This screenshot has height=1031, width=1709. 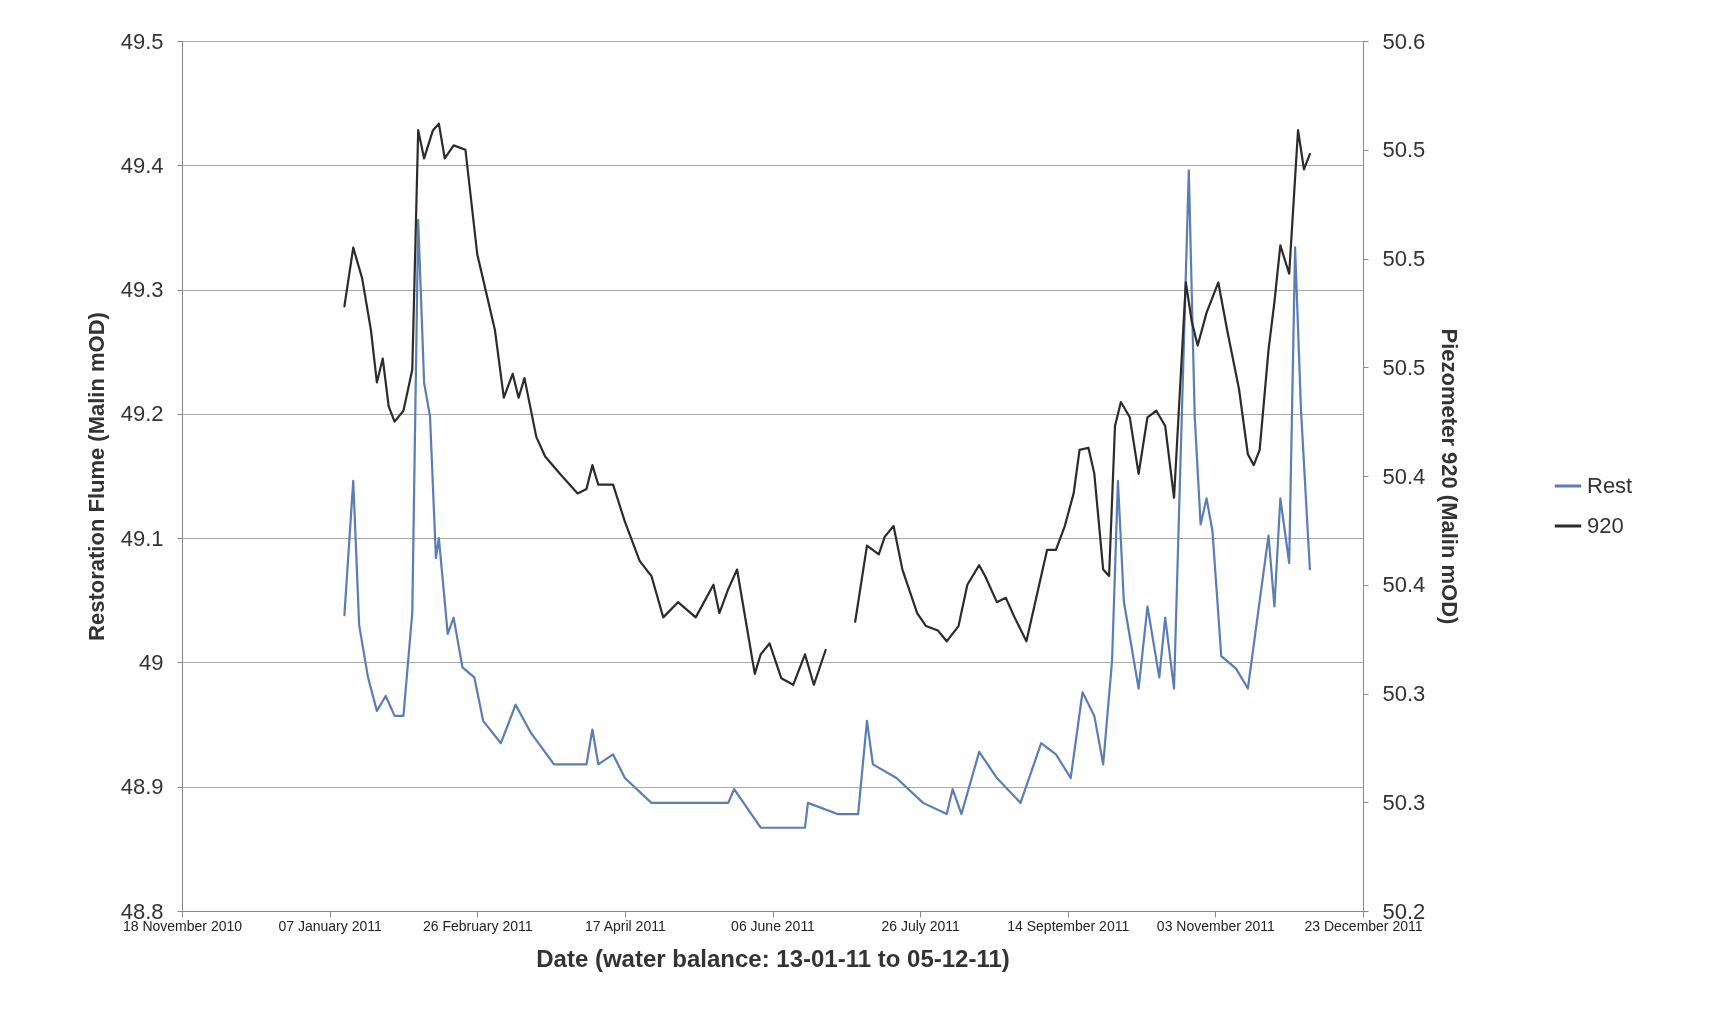 I want to click on x-tick-label: 03 November 2011, so click(x=1216, y=925).